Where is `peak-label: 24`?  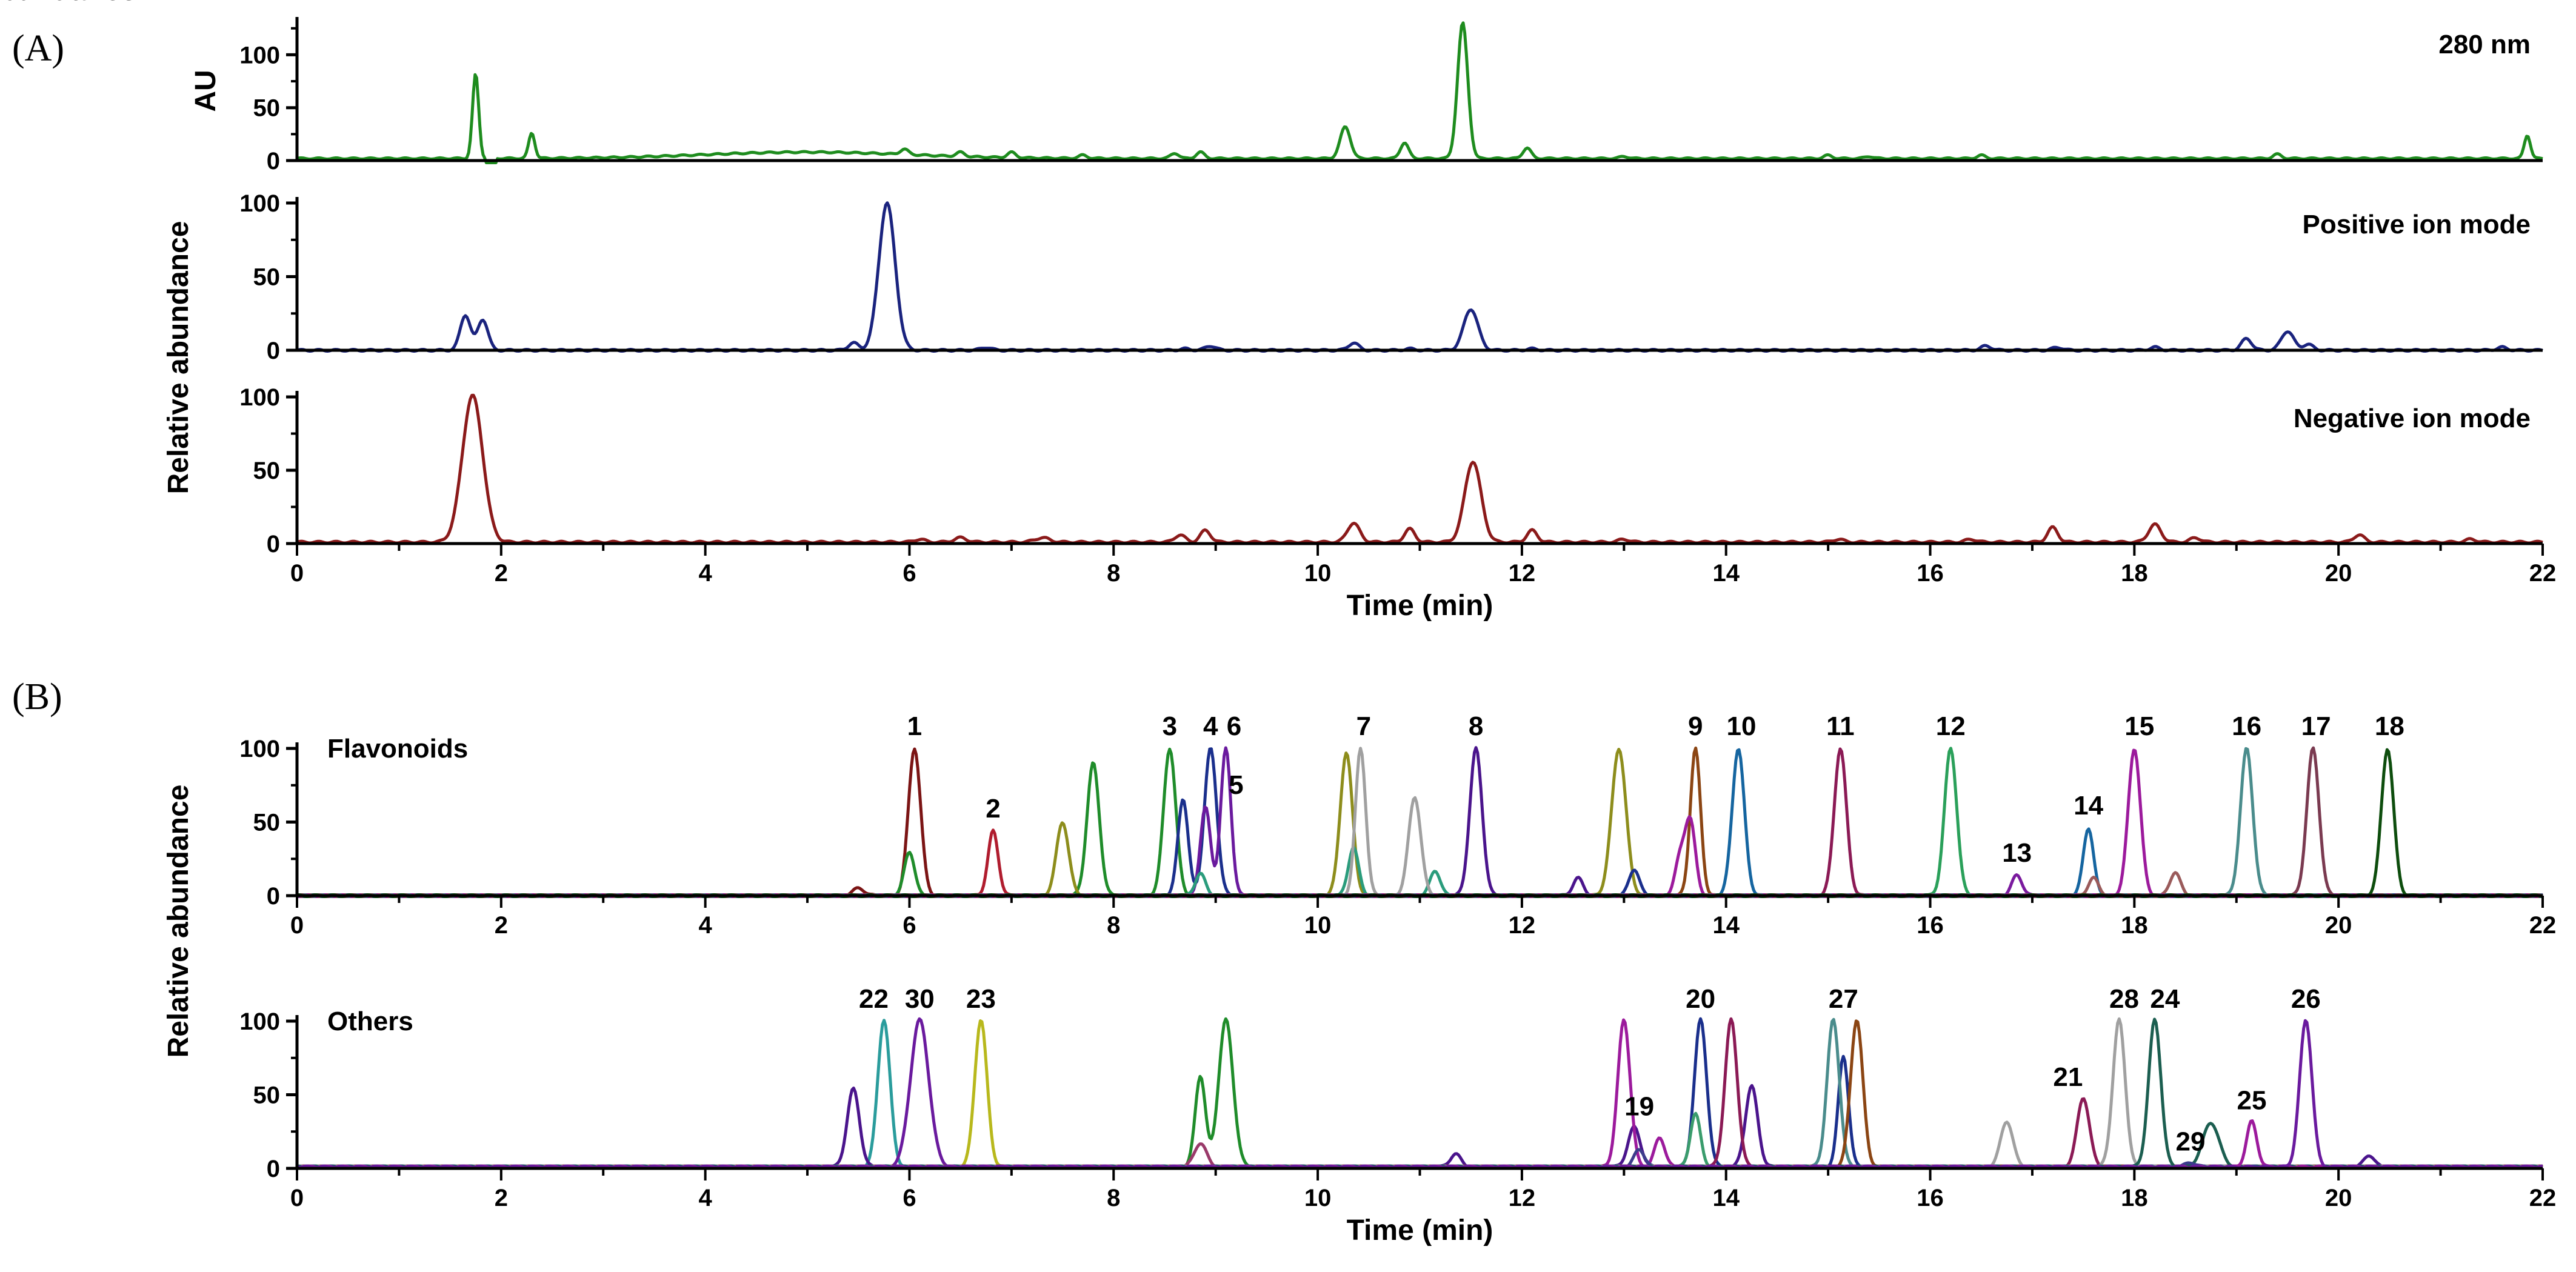 peak-label: 24 is located at coordinates (2165, 999).